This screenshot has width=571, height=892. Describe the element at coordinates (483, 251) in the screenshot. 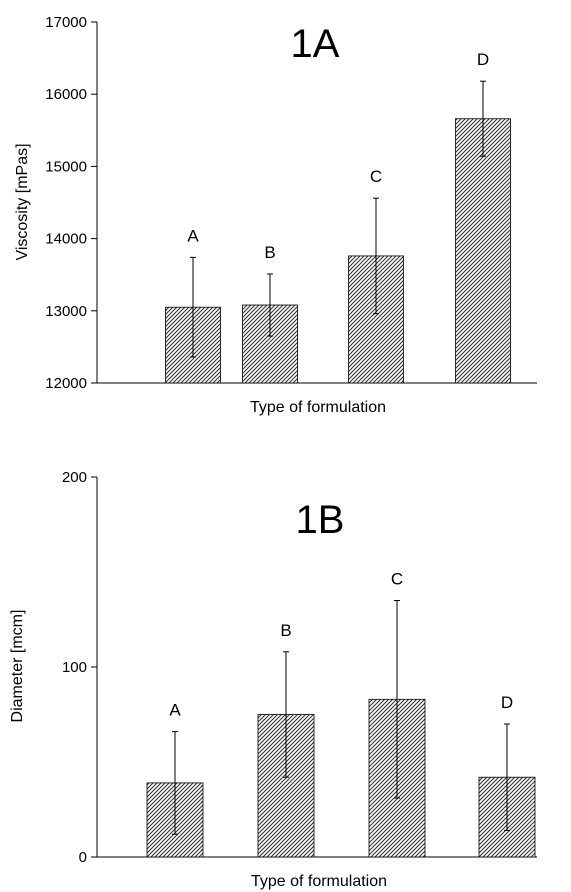

I see `chart-1a-bar` at that location.